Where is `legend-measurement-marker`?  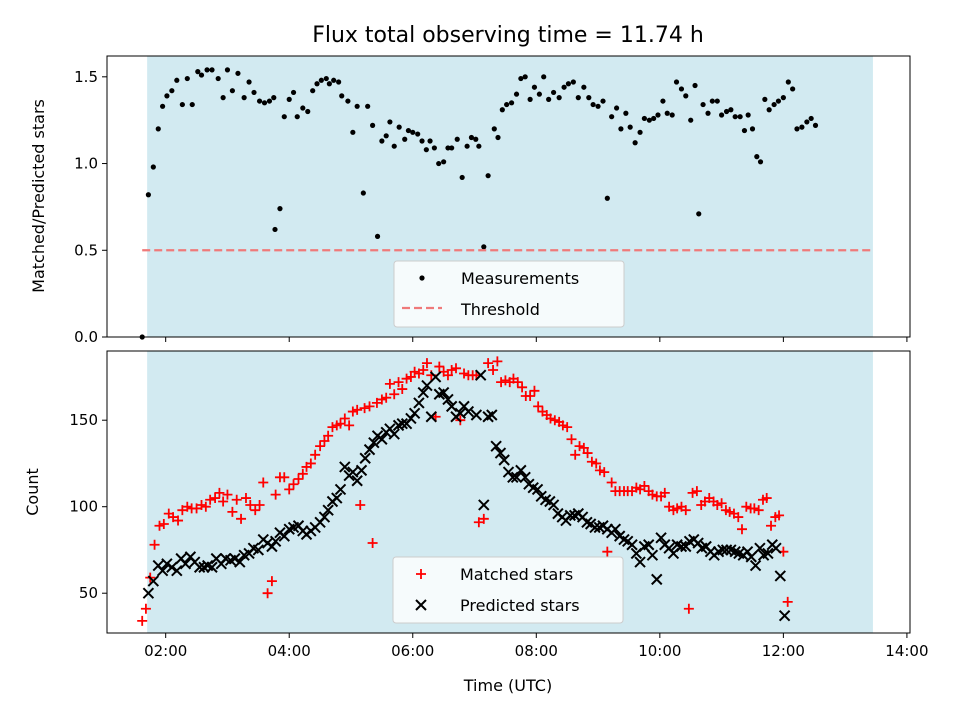 legend-measurement-marker is located at coordinates (422, 278).